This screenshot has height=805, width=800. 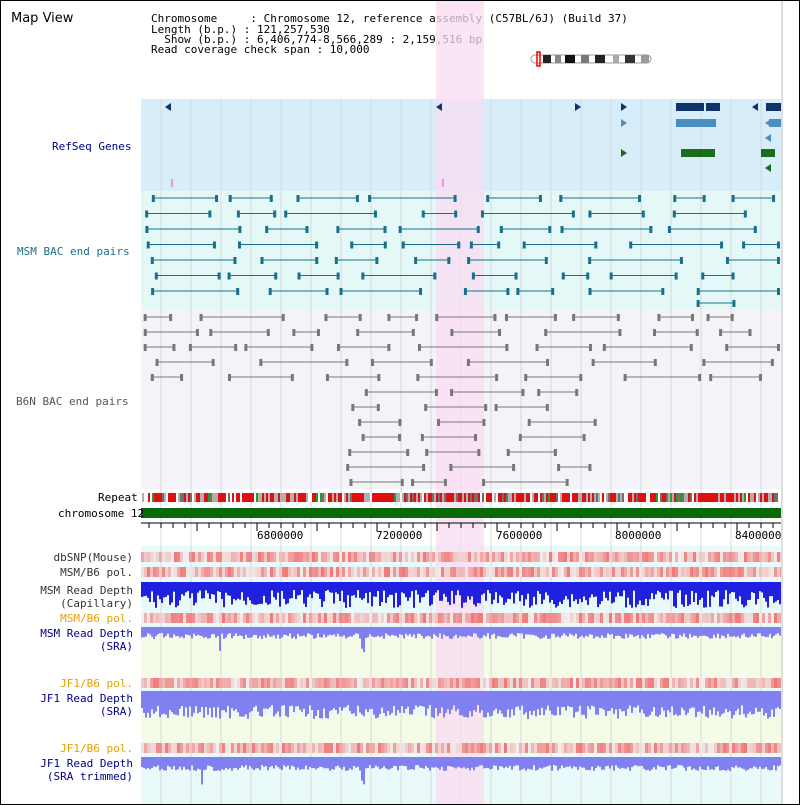 What do you see at coordinates (86, 590) in the screenshot?
I see `label-msm-depth-capillary: MSM Read Depth` at bounding box center [86, 590].